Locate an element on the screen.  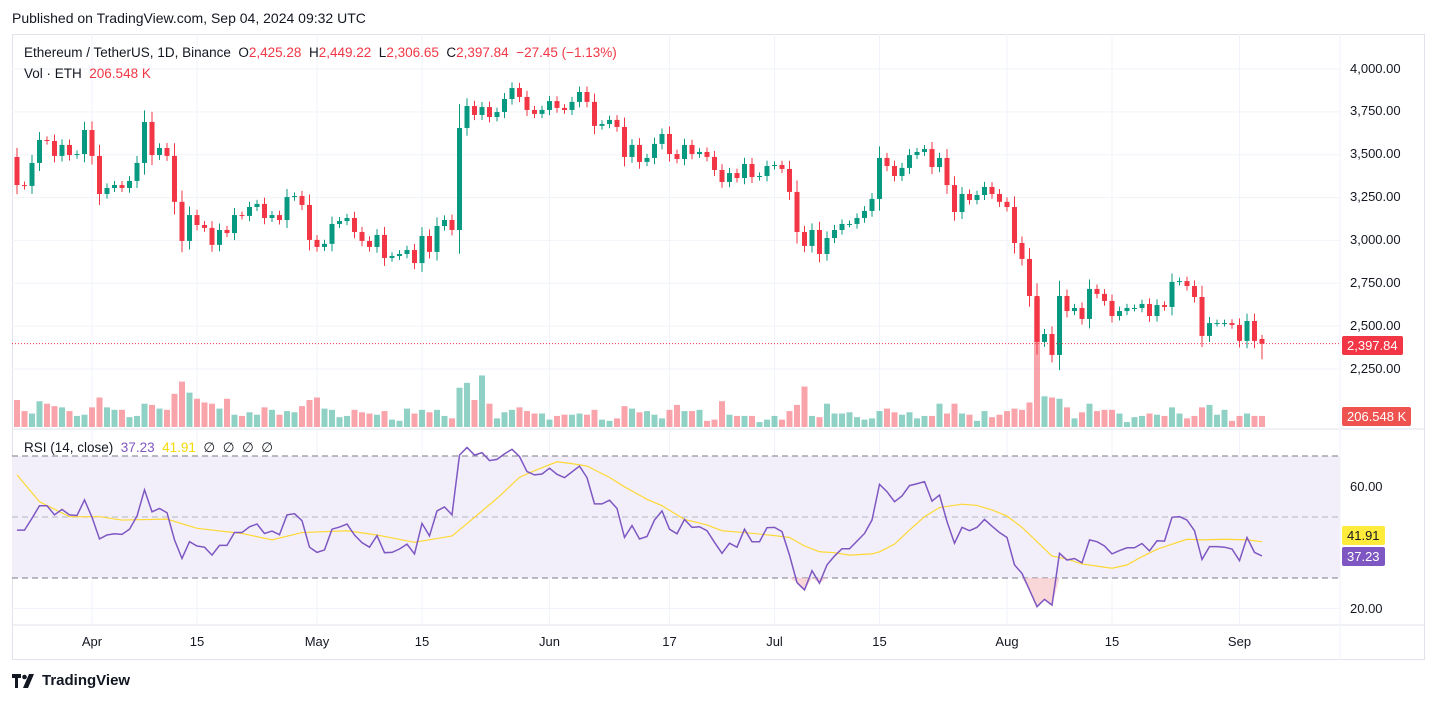
time-tick: 17 is located at coordinates (669, 641).